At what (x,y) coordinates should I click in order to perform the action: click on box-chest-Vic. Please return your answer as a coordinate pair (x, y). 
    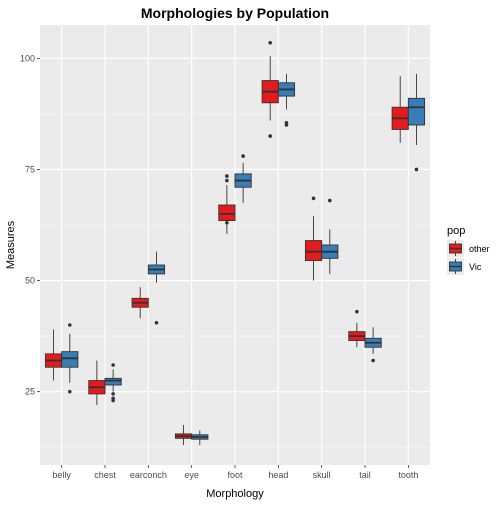
    Looking at the image, I should click on (113, 383).